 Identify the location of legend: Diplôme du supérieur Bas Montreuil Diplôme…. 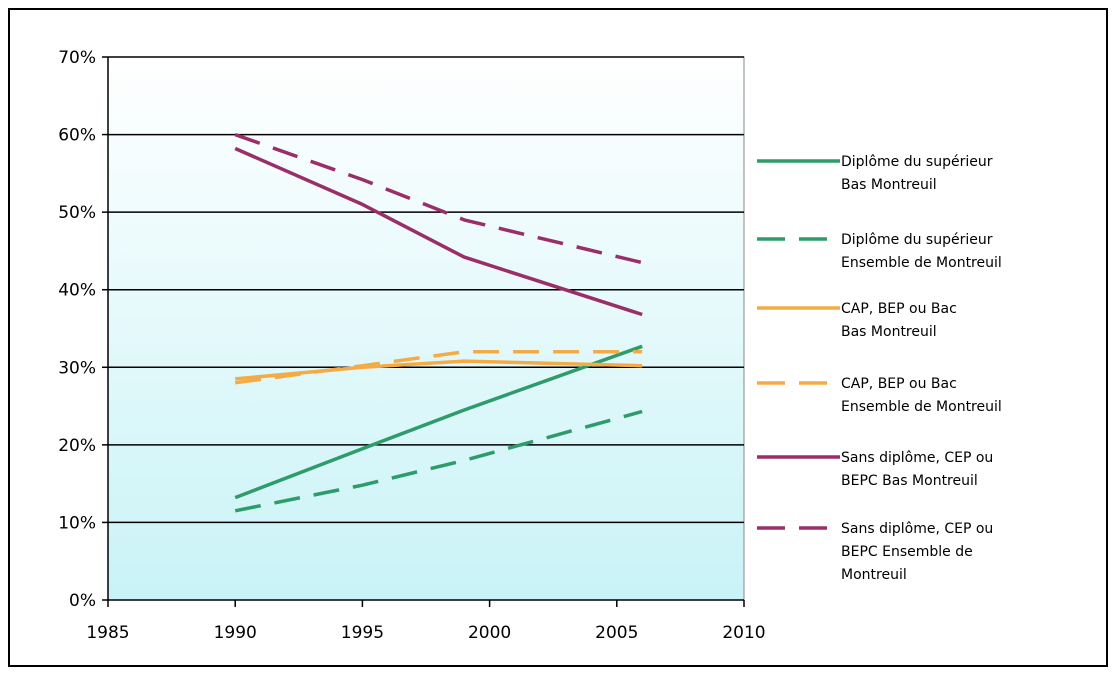
(879, 368).